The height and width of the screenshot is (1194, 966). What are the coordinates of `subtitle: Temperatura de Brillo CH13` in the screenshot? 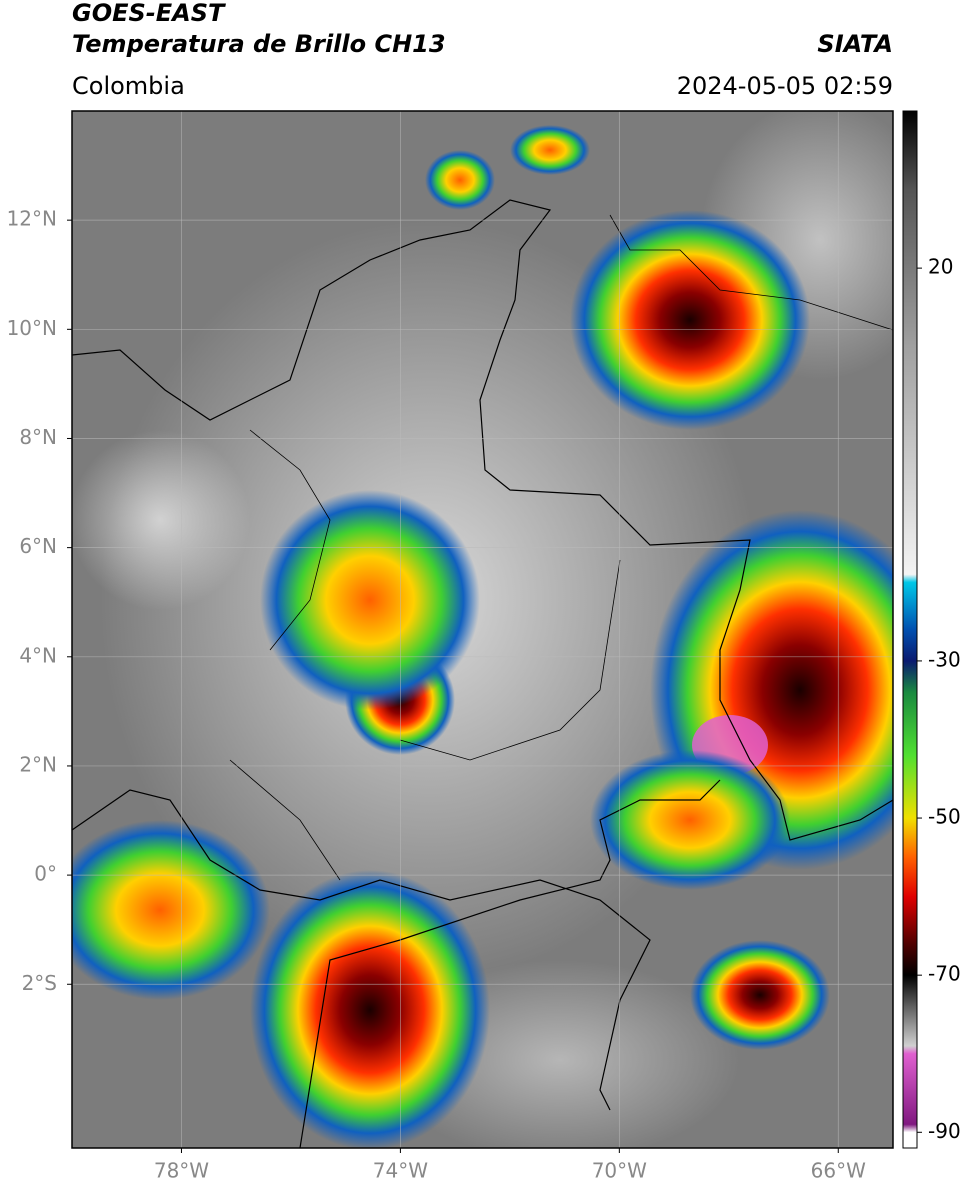 It's located at (259, 44).